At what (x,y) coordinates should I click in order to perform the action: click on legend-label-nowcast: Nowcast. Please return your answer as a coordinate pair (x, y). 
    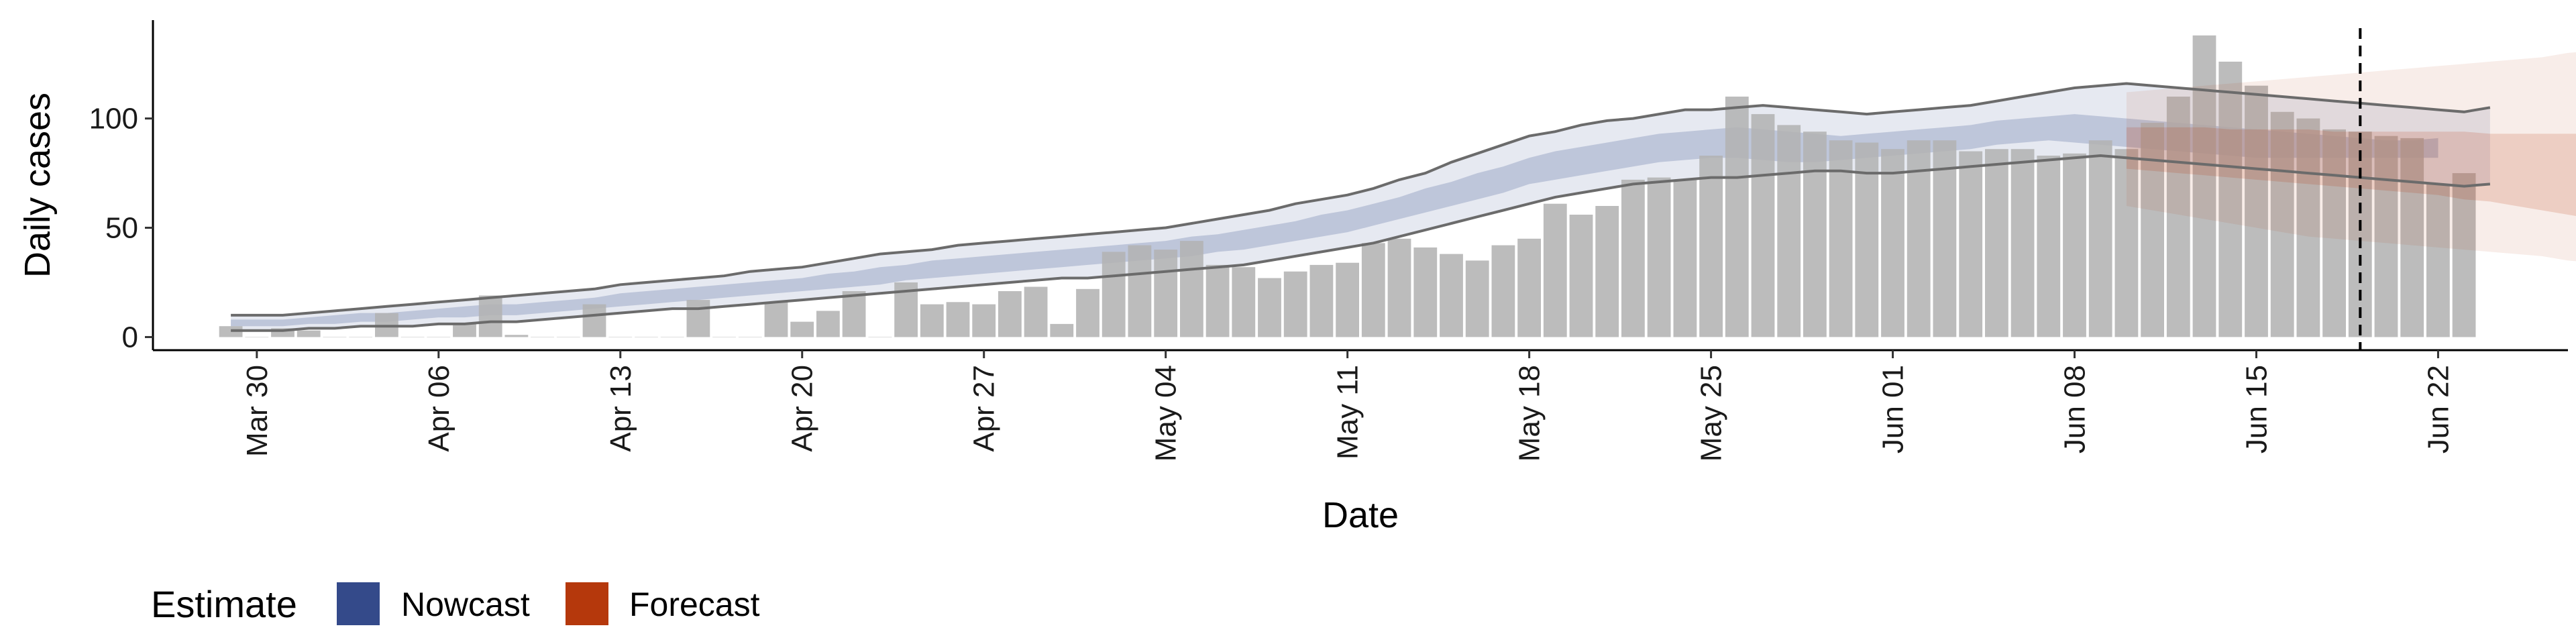
    Looking at the image, I should click on (465, 604).